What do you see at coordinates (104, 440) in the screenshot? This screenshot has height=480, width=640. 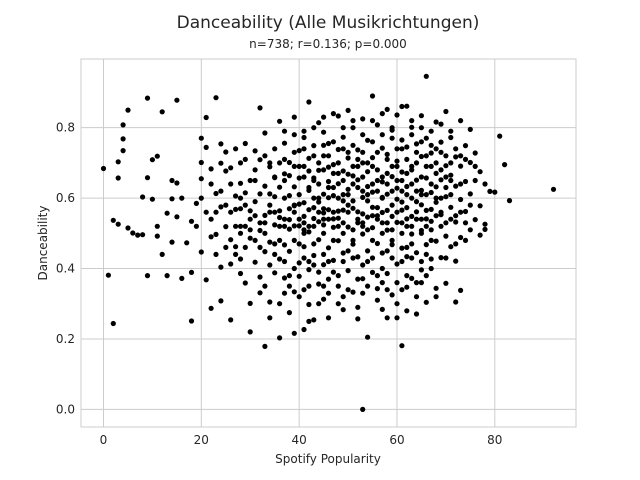 I see `x-tick-label: 0` at bounding box center [104, 440].